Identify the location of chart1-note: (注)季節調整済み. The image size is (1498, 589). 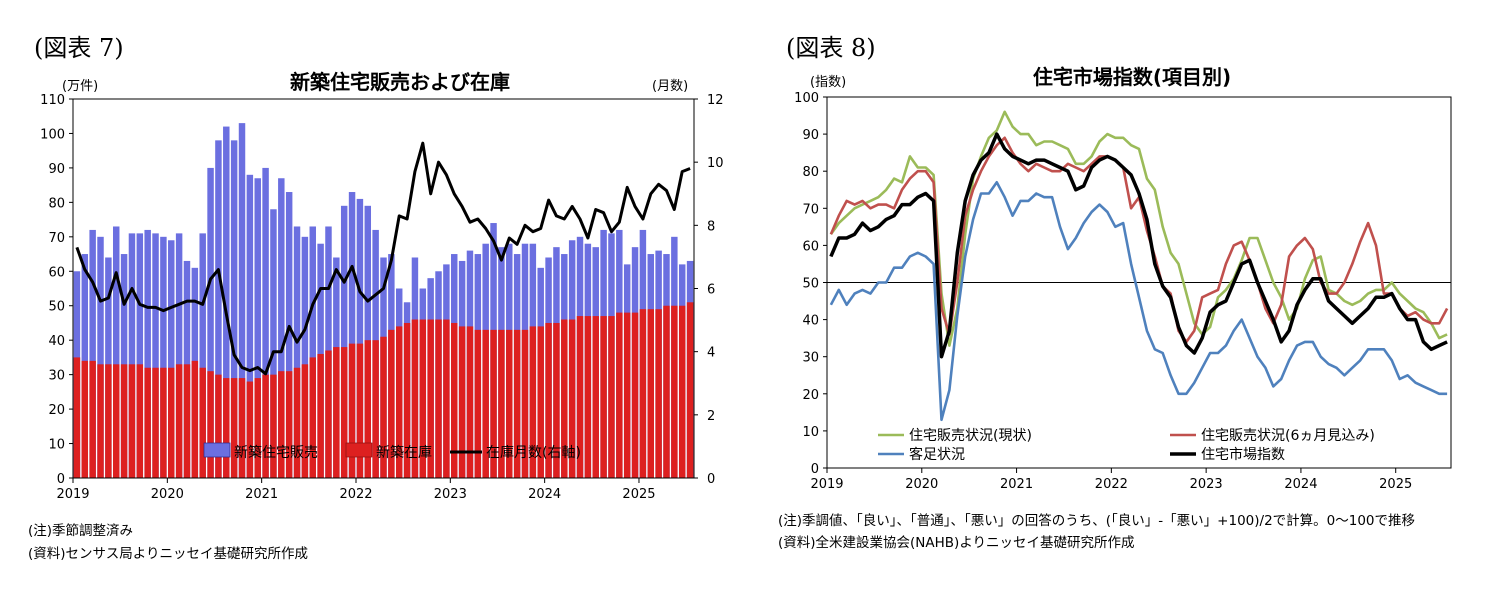
(80, 529).